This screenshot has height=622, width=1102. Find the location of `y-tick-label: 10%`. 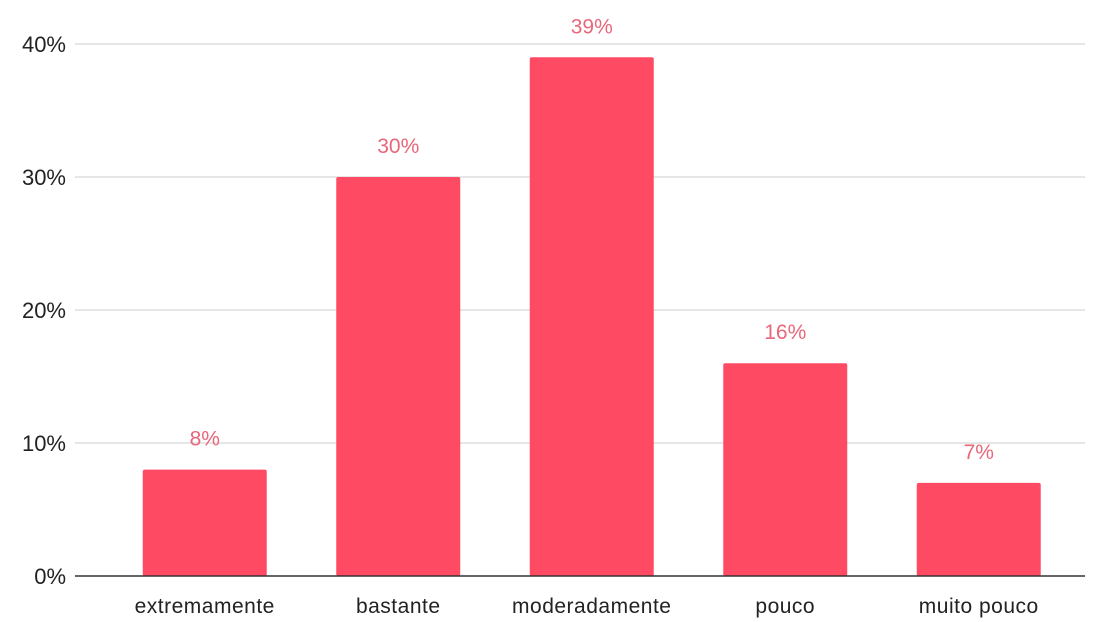

y-tick-label: 10% is located at coordinates (44, 443).